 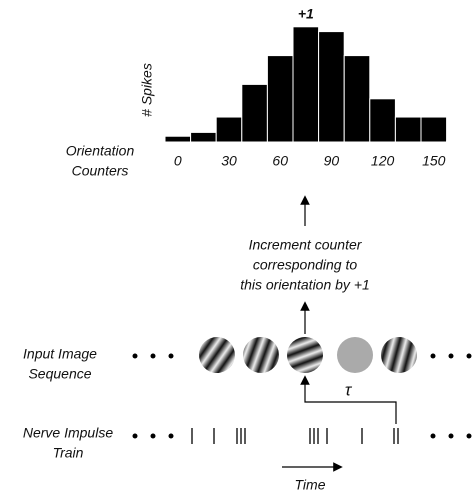 What do you see at coordinates (383, 161) in the screenshot?
I see `x-tick-label: 120` at bounding box center [383, 161].